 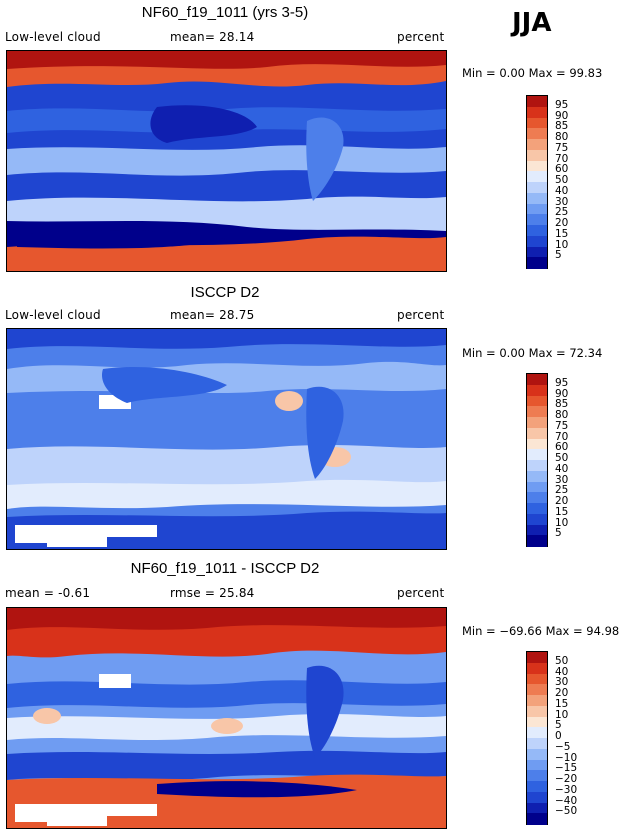 What do you see at coordinates (164, 384) in the screenshot?
I see `panel2-asia` at bounding box center [164, 384].